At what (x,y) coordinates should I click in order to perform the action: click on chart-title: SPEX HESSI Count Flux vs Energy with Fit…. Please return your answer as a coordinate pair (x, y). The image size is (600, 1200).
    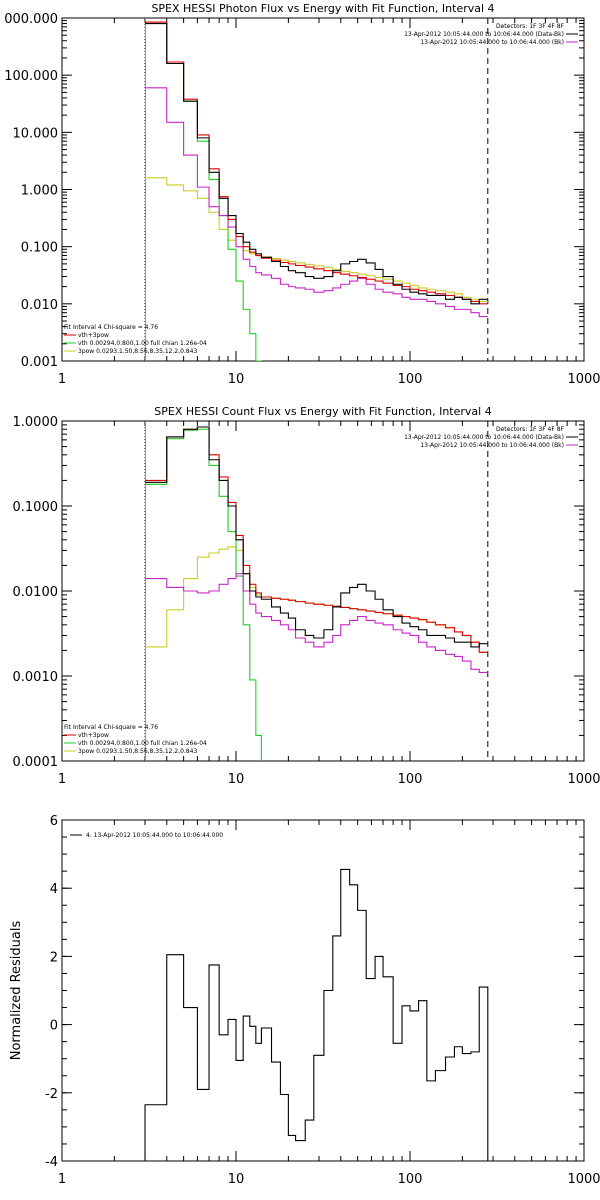
    Looking at the image, I should click on (322, 411).